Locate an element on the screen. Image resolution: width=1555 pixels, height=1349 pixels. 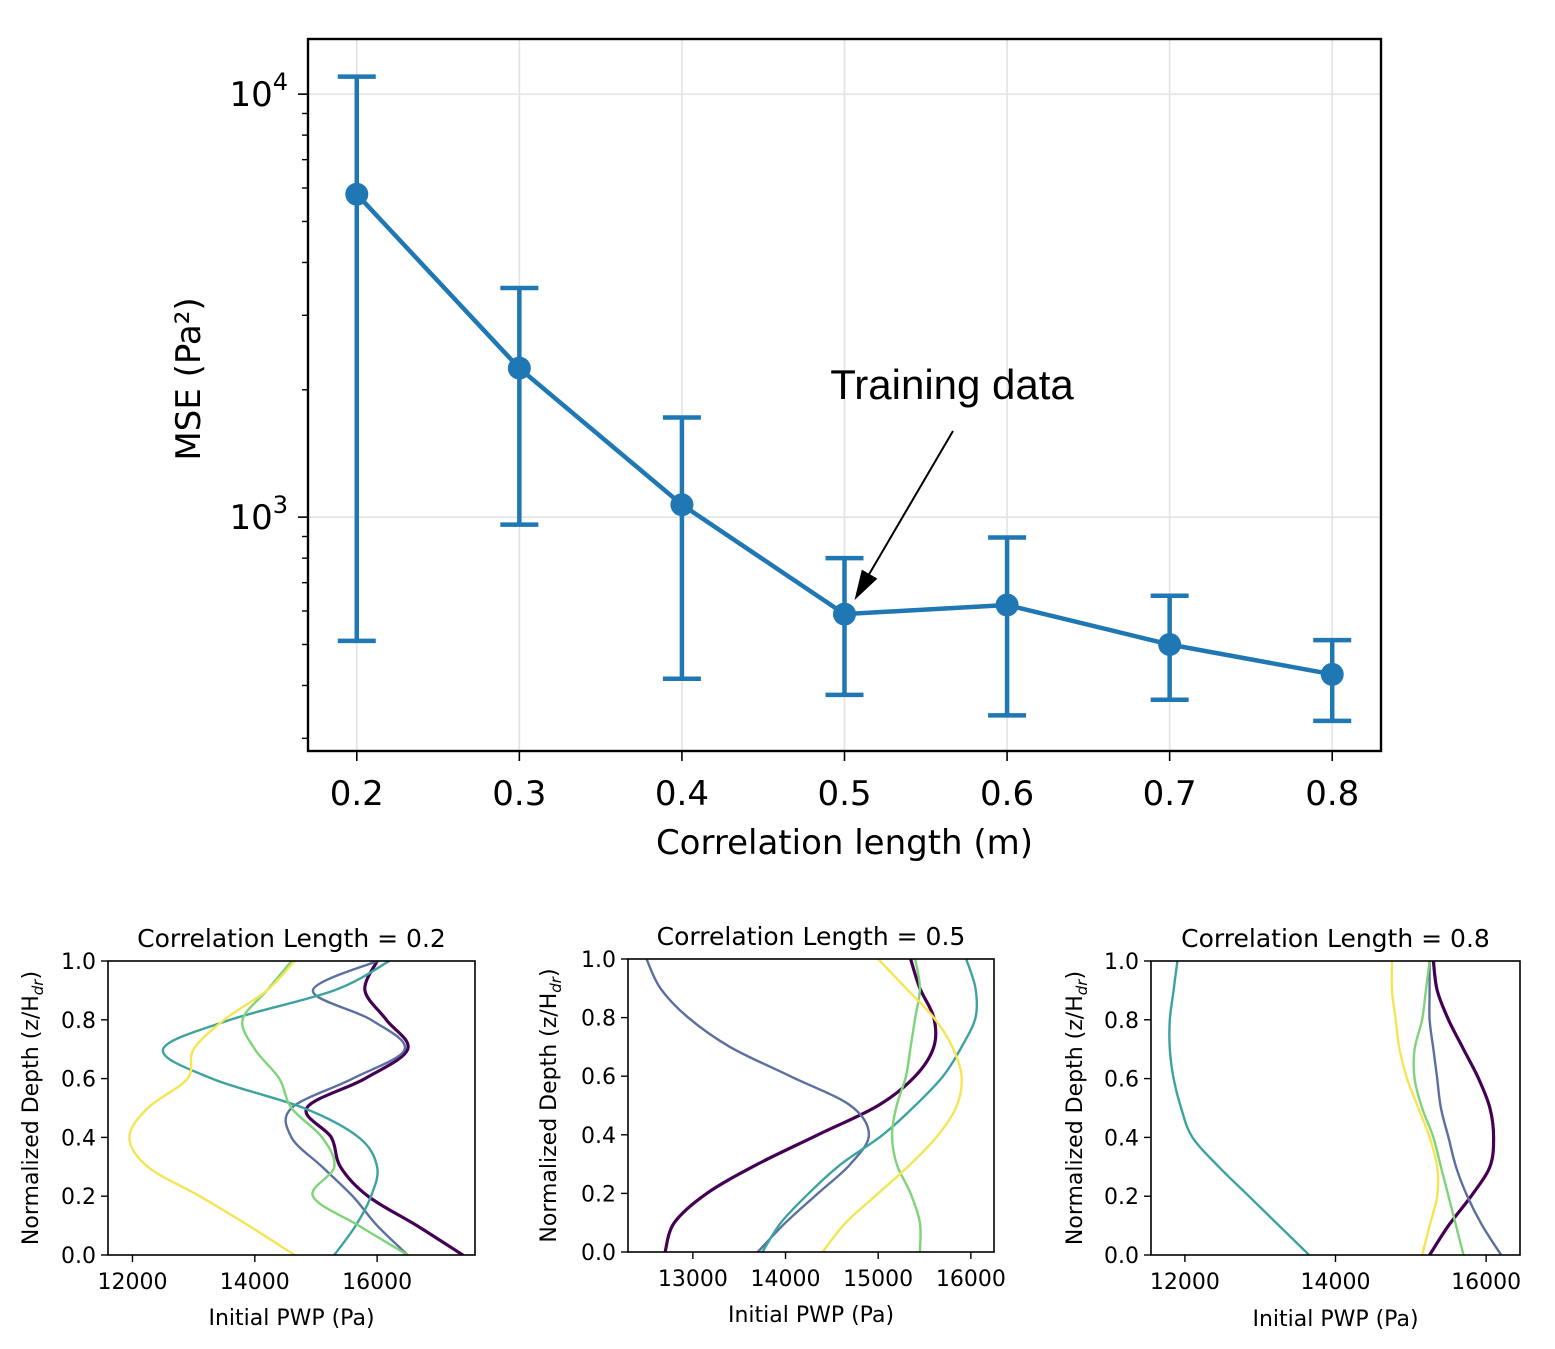
subplot-title: Correlation Length = 0.2 is located at coordinates (291, 938).